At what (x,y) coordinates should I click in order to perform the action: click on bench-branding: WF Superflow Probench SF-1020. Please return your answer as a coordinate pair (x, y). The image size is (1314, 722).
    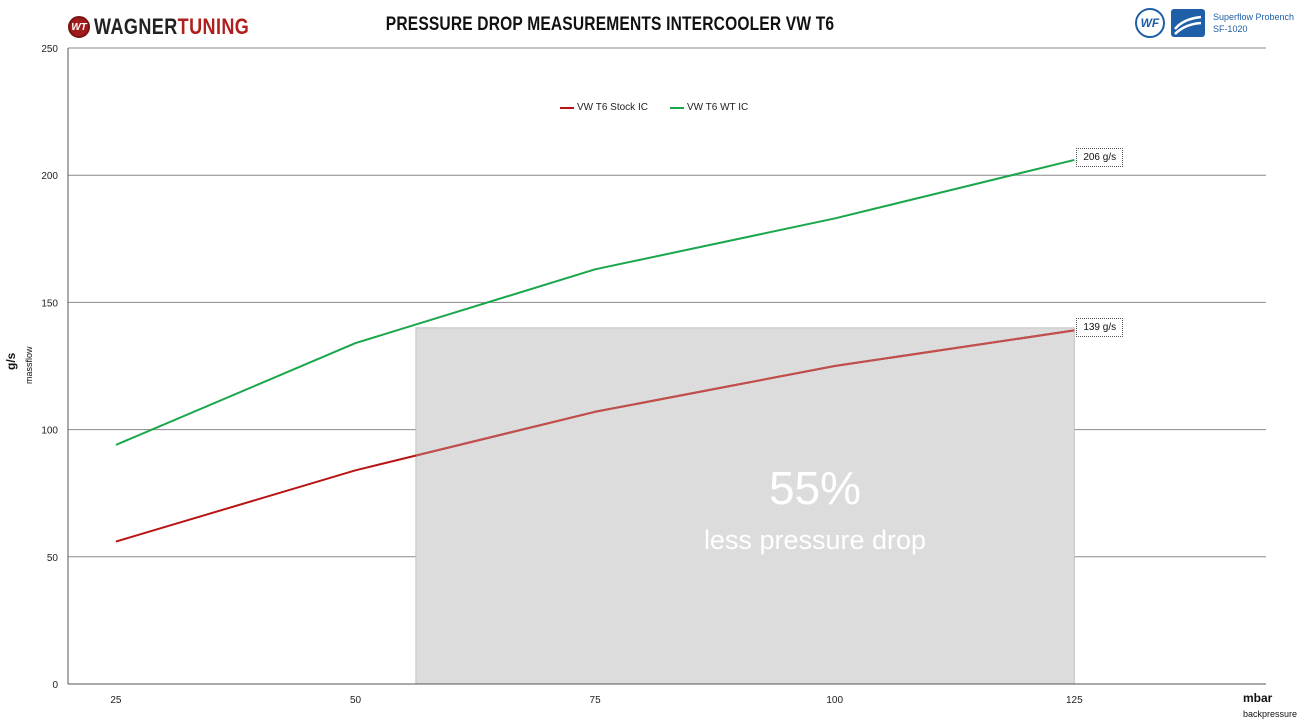
    Looking at the image, I should click on (1214, 23).